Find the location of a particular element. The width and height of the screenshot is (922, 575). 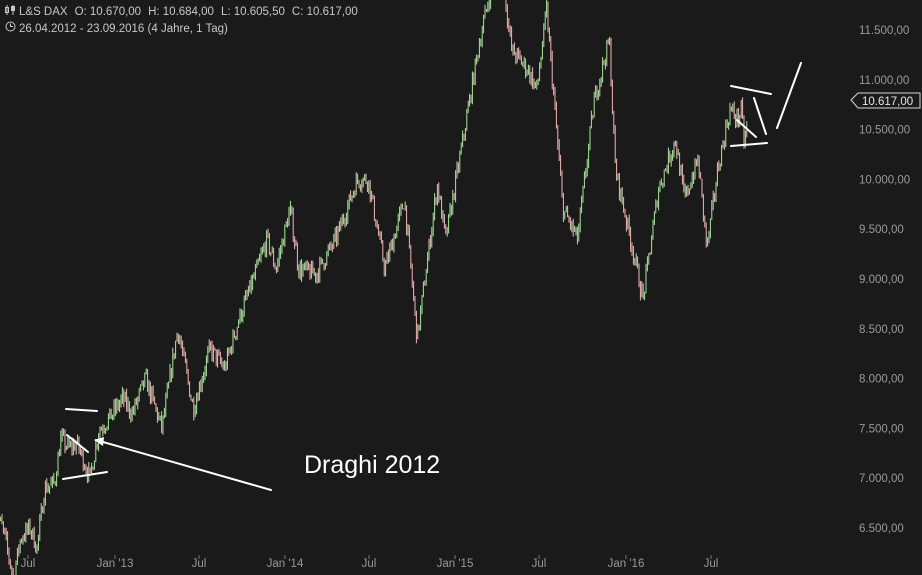

flag-bottom-line-2012 is located at coordinates (85, 475).